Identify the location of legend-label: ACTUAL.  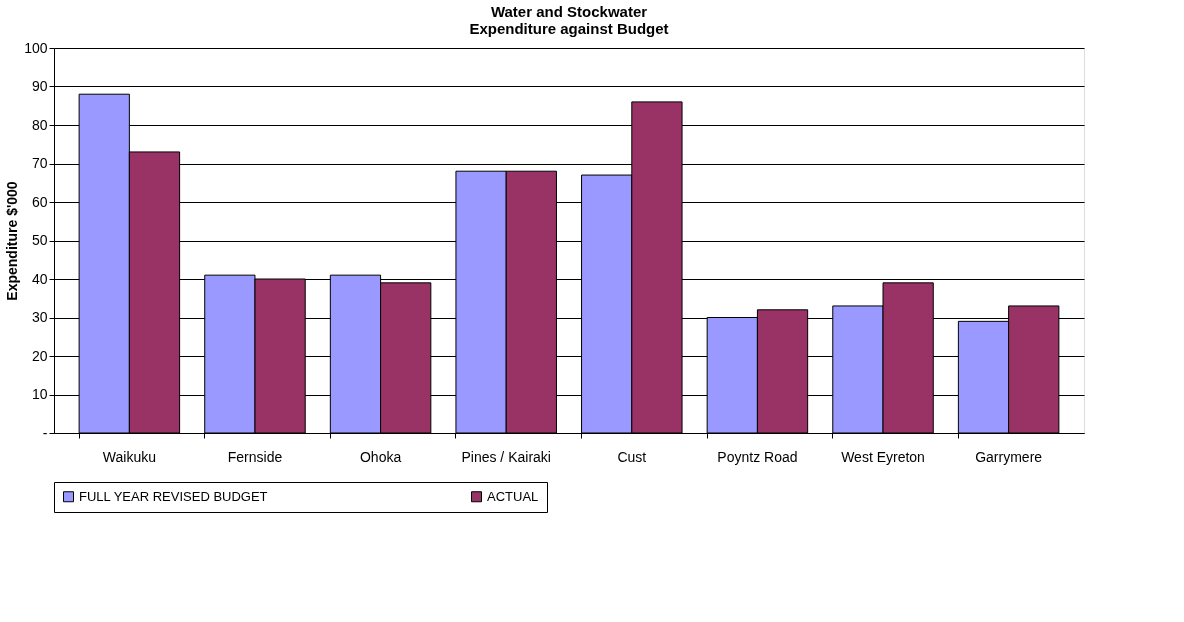
(513, 496).